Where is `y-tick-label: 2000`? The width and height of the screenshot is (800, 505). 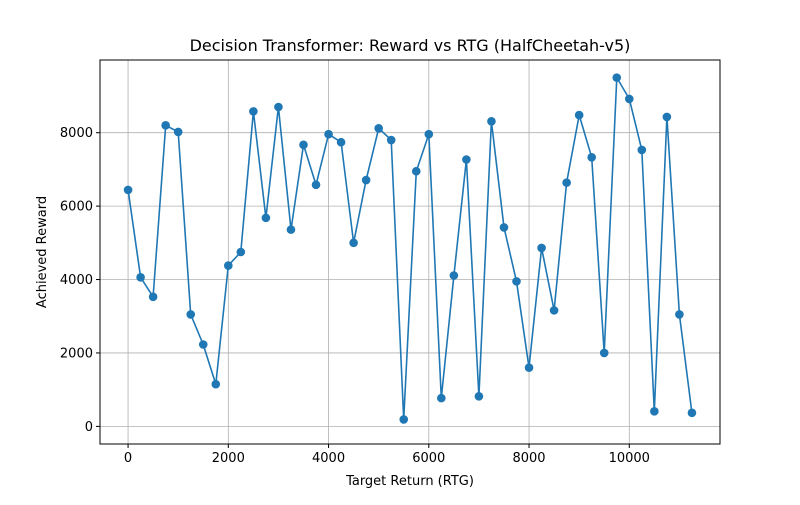
y-tick-label: 2000 is located at coordinates (76, 353).